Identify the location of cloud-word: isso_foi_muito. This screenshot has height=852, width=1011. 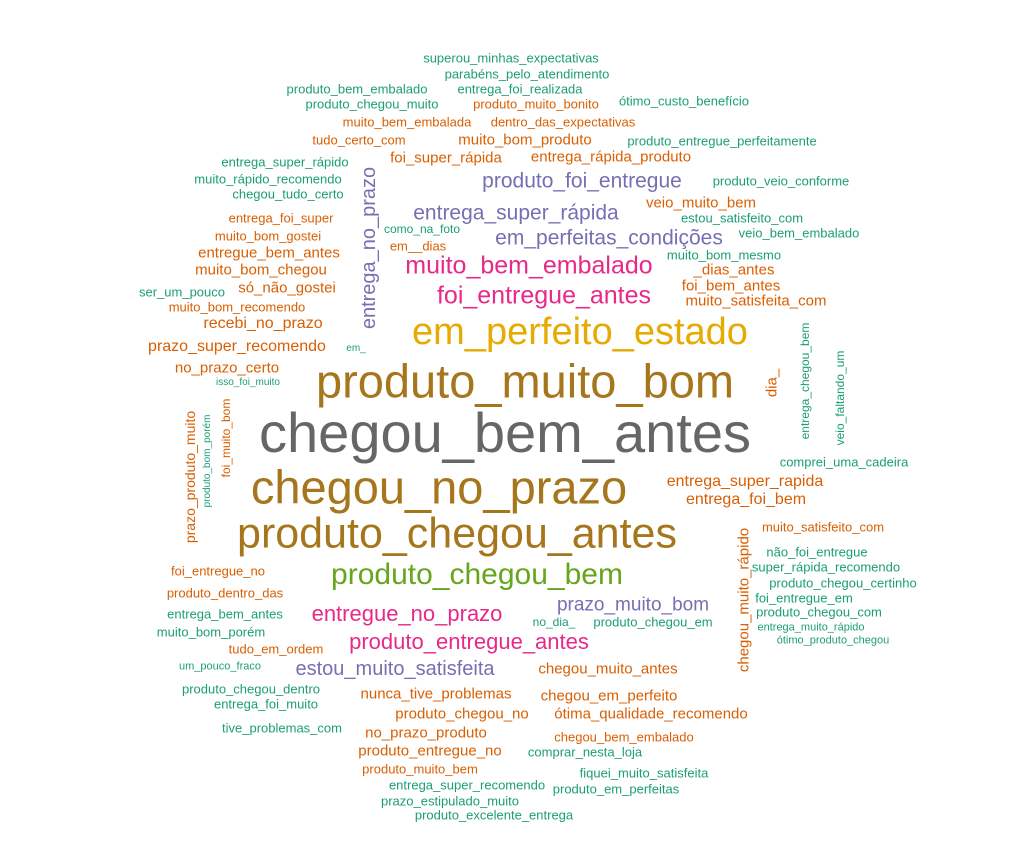
(248, 382).